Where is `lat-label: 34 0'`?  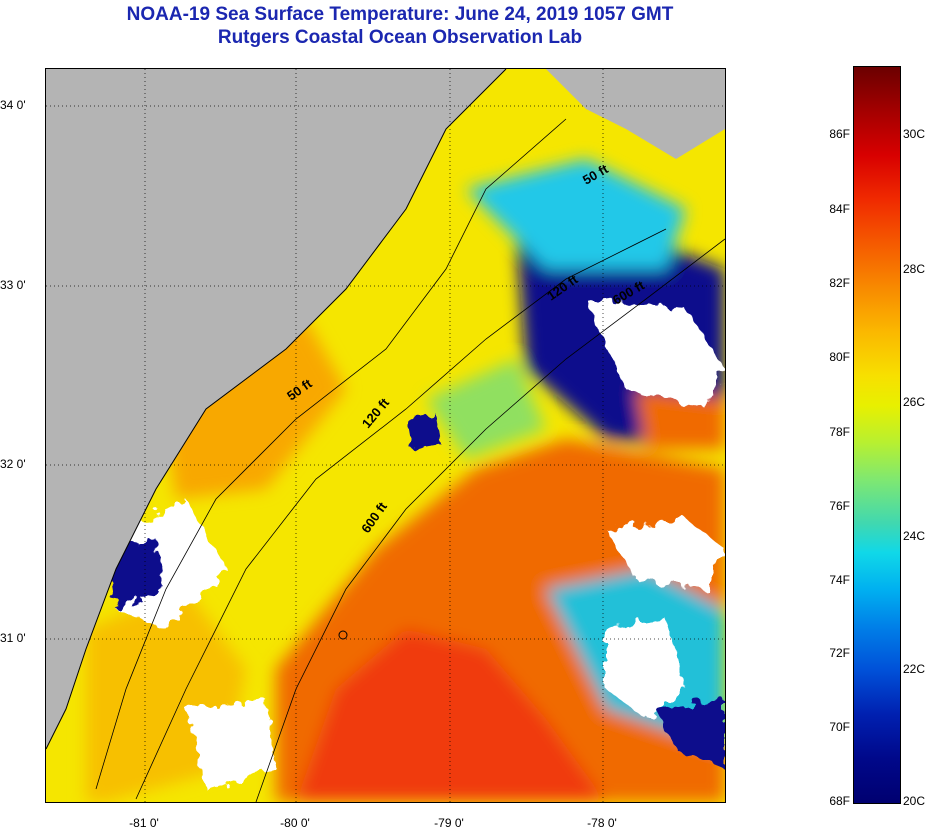
lat-label: 34 0' is located at coordinates (13, 105).